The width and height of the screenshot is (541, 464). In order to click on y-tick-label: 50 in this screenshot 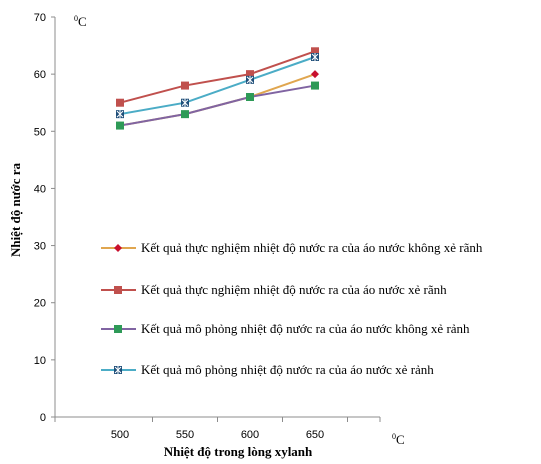, I will do `click(40, 132)`.